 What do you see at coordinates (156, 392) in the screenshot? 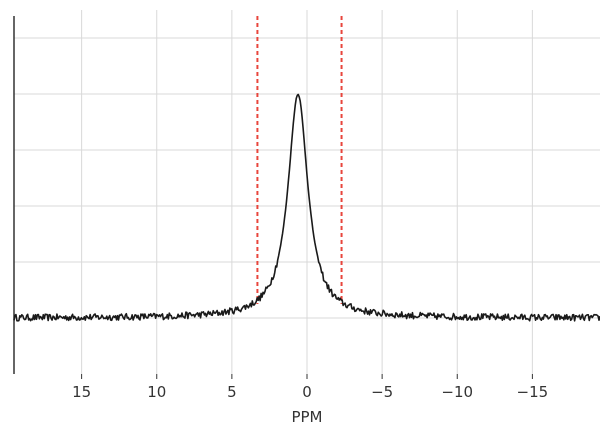
I see `x-tick-label-1: 10` at bounding box center [156, 392].